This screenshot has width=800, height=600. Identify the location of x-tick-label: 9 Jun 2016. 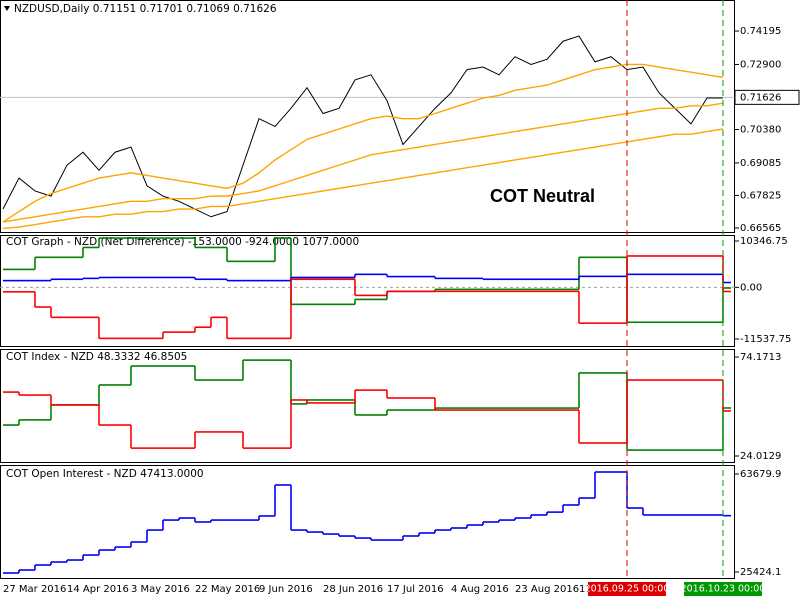
(286, 589).